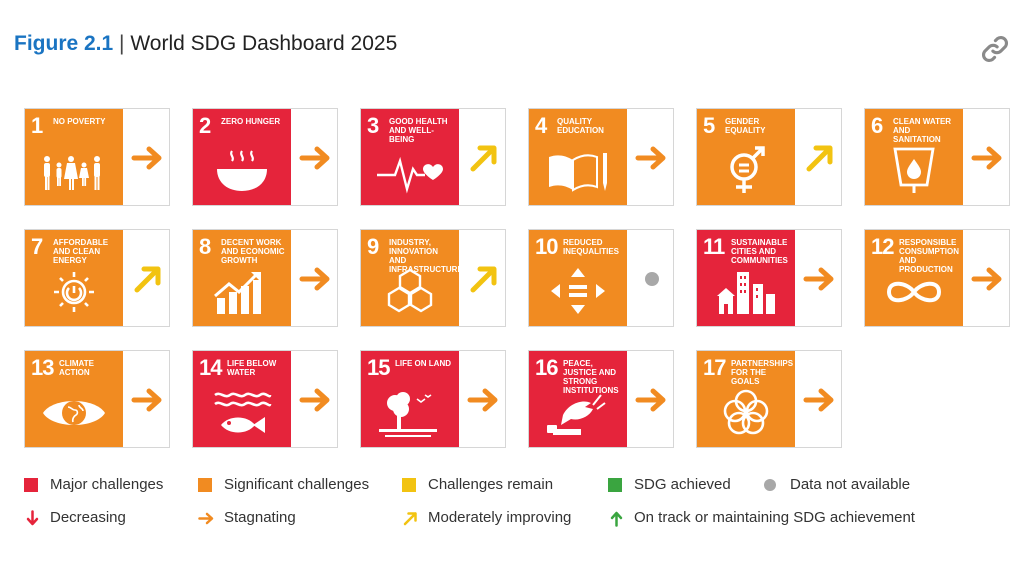 This screenshot has width=1024, height=576. Describe the element at coordinates (76, 368) in the screenshot. I see `sdg-goal-name: CLIMATE ACTION` at that location.